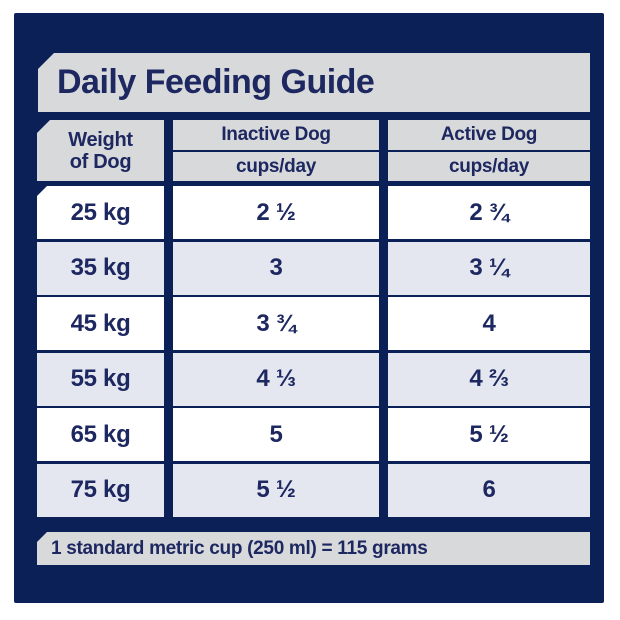 The height and width of the screenshot is (620, 620). What do you see at coordinates (489, 379) in the screenshot?
I see `active-cups-cell: 4 ⅔` at bounding box center [489, 379].